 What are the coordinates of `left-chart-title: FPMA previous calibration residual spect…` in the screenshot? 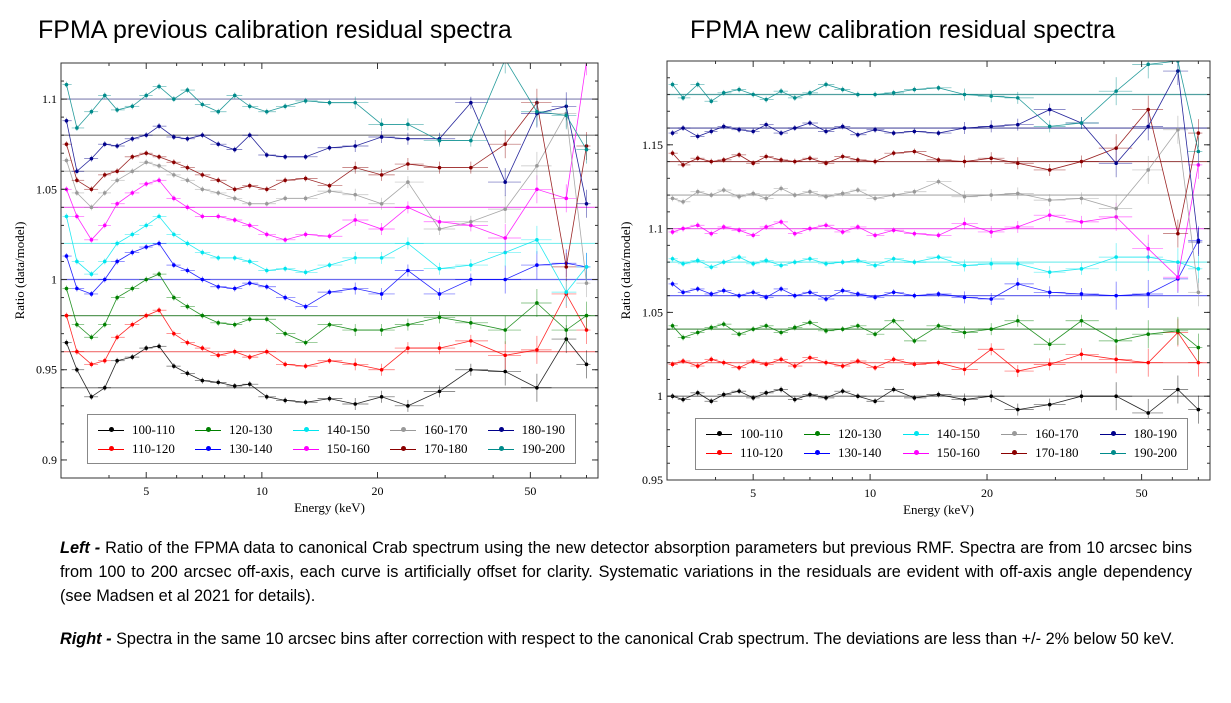 It's located at (275, 30).